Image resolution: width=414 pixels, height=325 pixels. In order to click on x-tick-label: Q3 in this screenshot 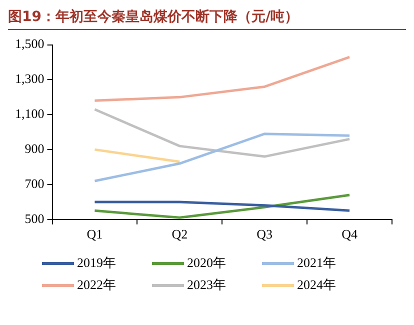, I will do `click(264, 234)`.